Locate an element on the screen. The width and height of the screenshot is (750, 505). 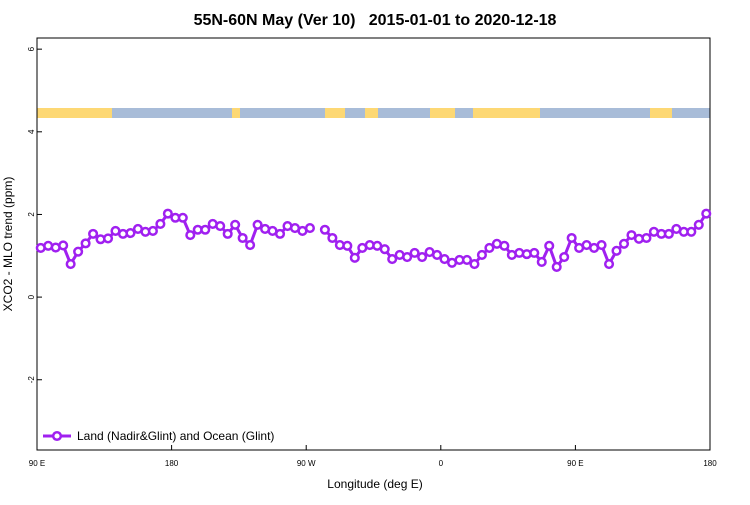
y-axis-label: XCO2 - MLO trend (ppm) is located at coordinates (8, 244).